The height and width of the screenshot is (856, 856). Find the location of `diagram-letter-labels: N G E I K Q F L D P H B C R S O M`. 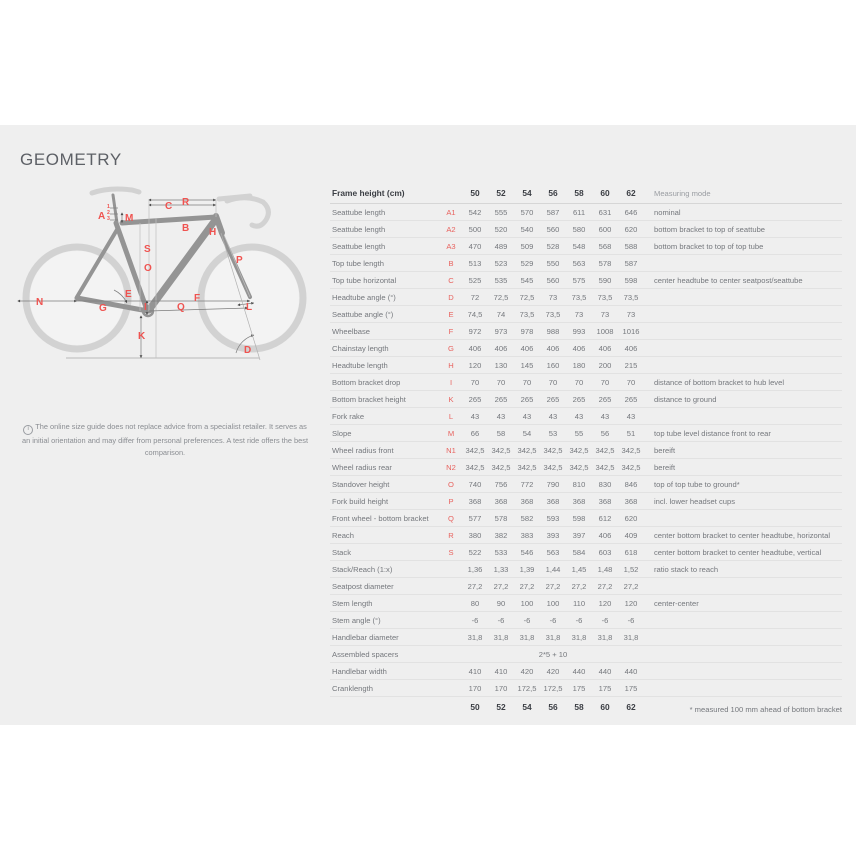

diagram-letter-labels: N G E I K Q F L D P H B C R S O M is located at coordinates (144, 276).